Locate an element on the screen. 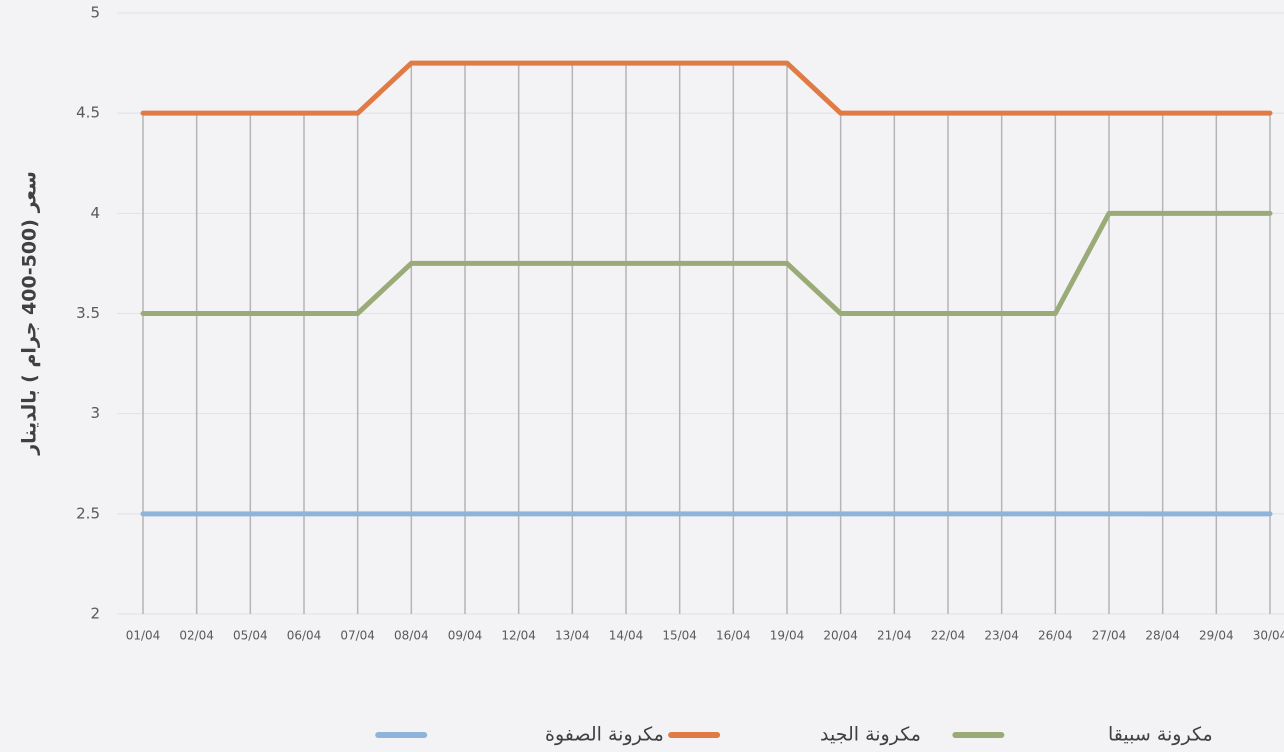 The height and width of the screenshot is (752, 1284). legend-label: مكرونة سبيقا is located at coordinates (1160, 735).